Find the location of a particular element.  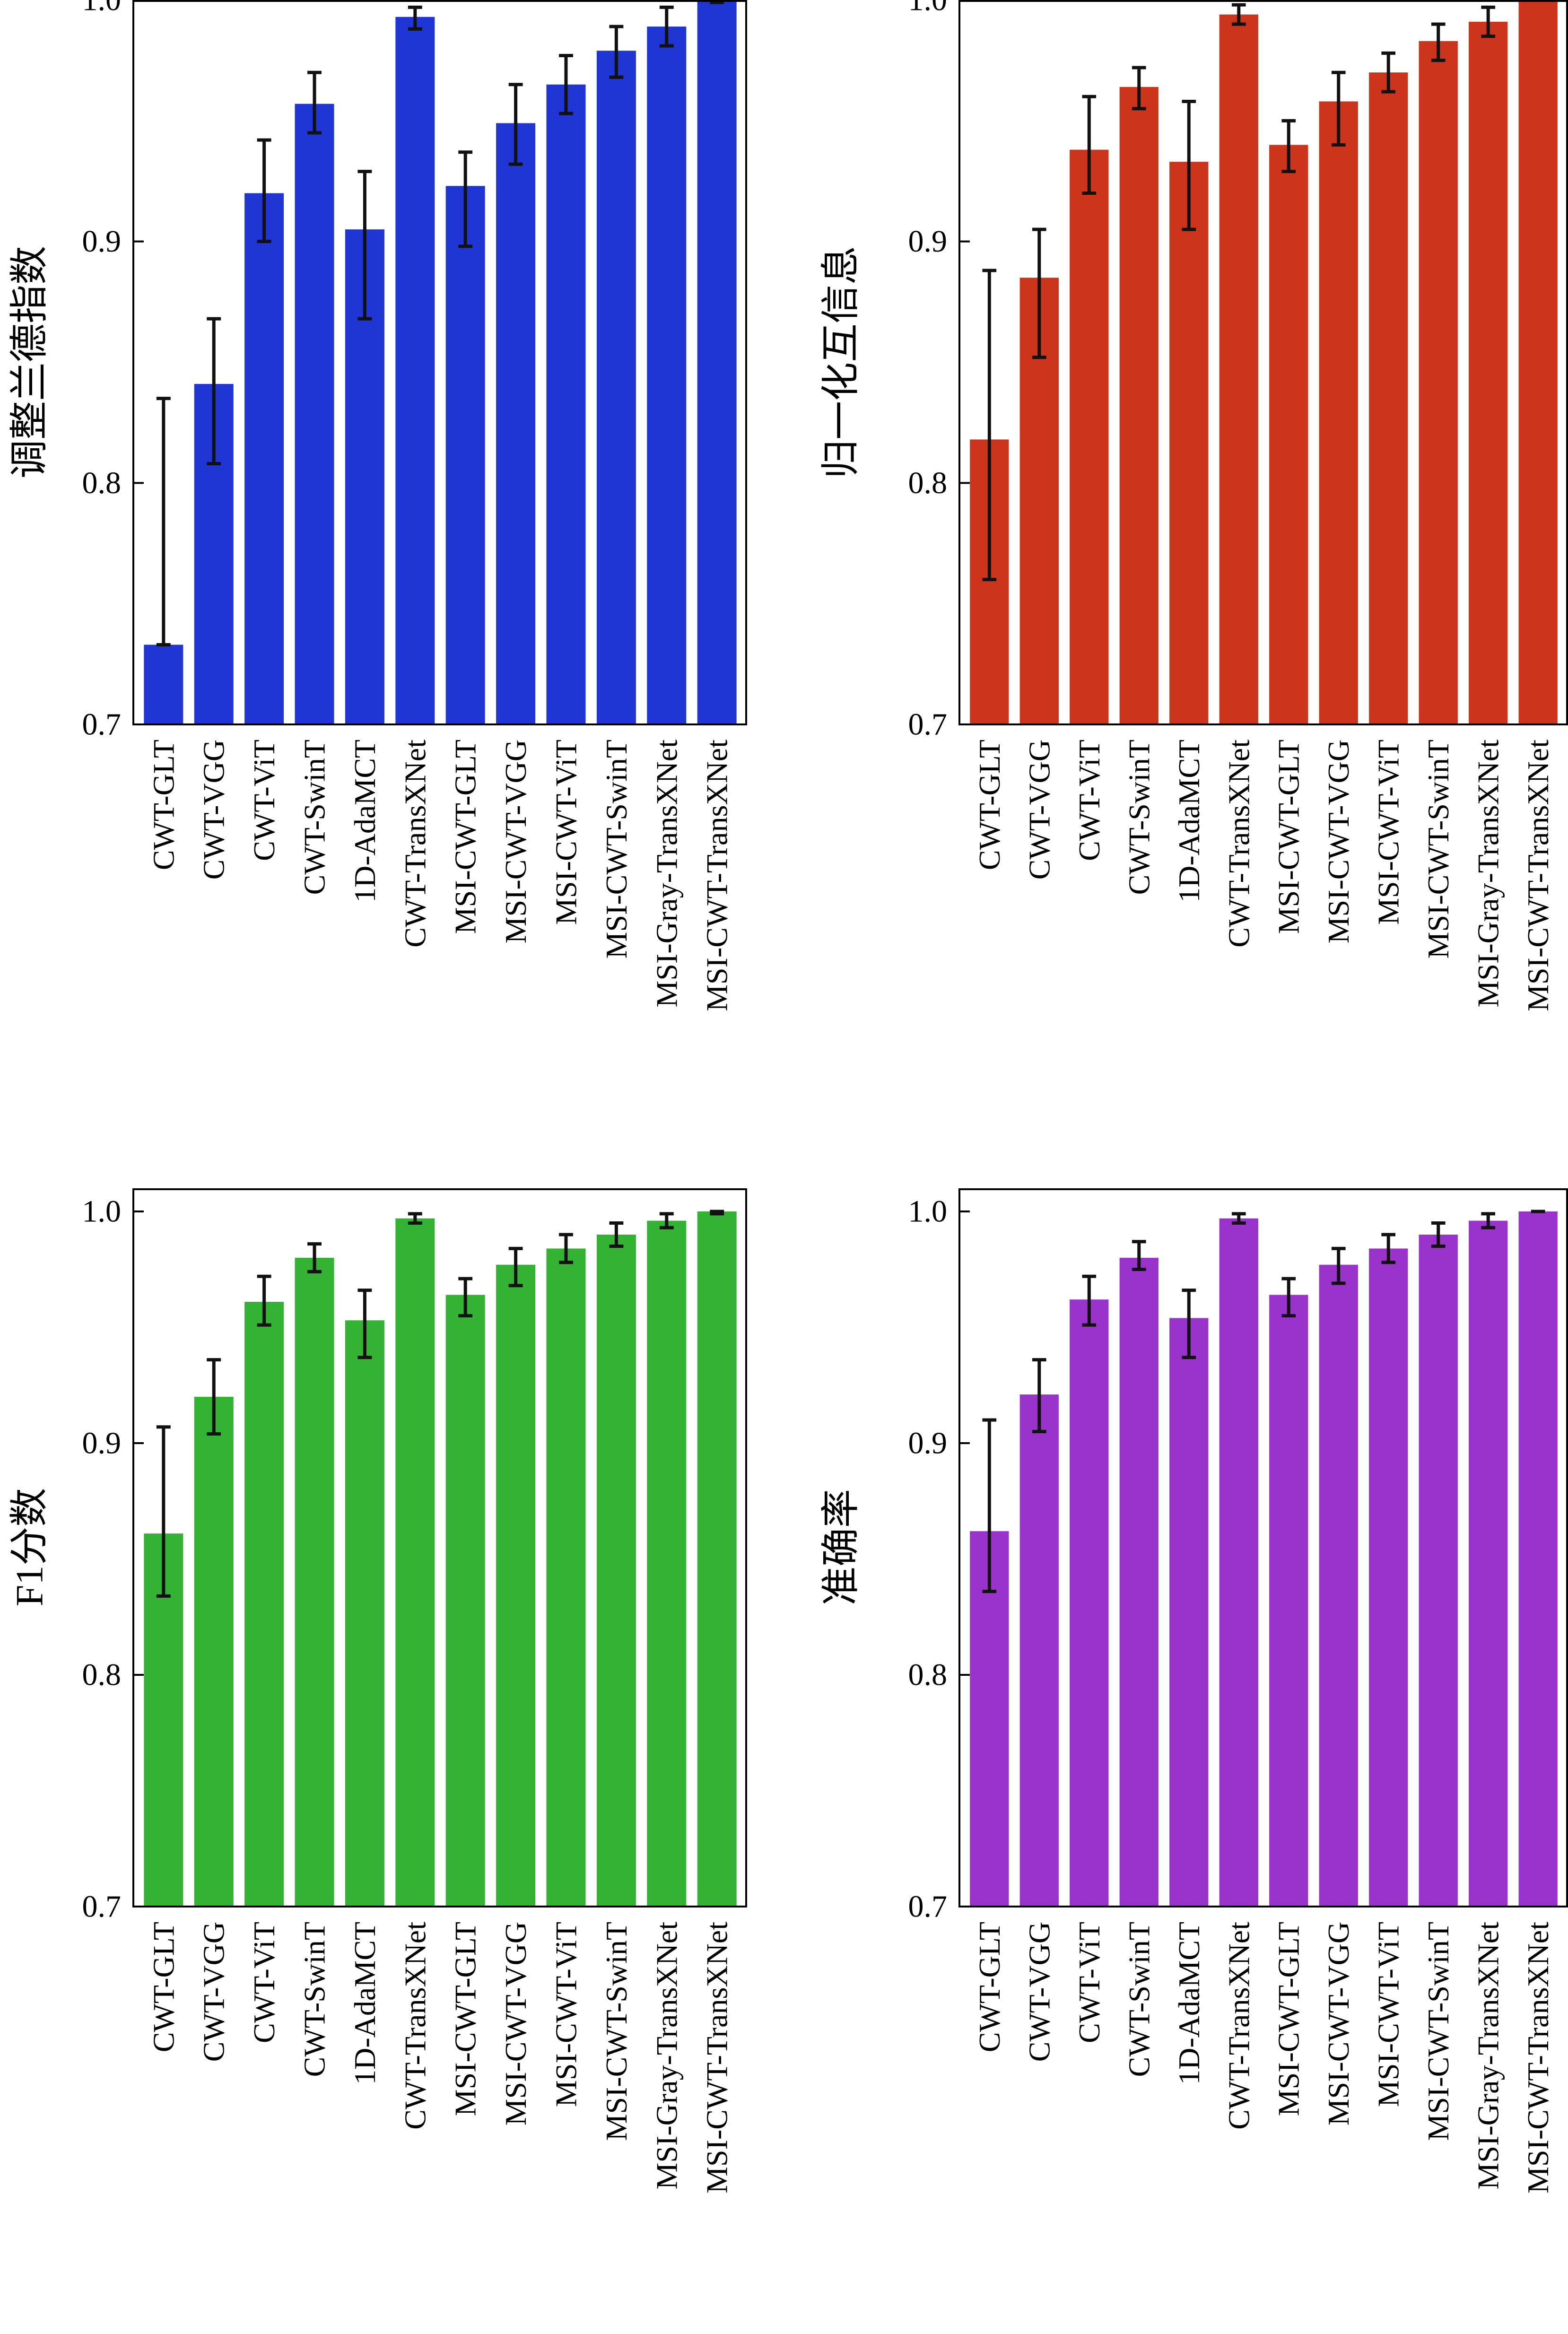

y-axis-title: 准确率 is located at coordinates (840, 1547).